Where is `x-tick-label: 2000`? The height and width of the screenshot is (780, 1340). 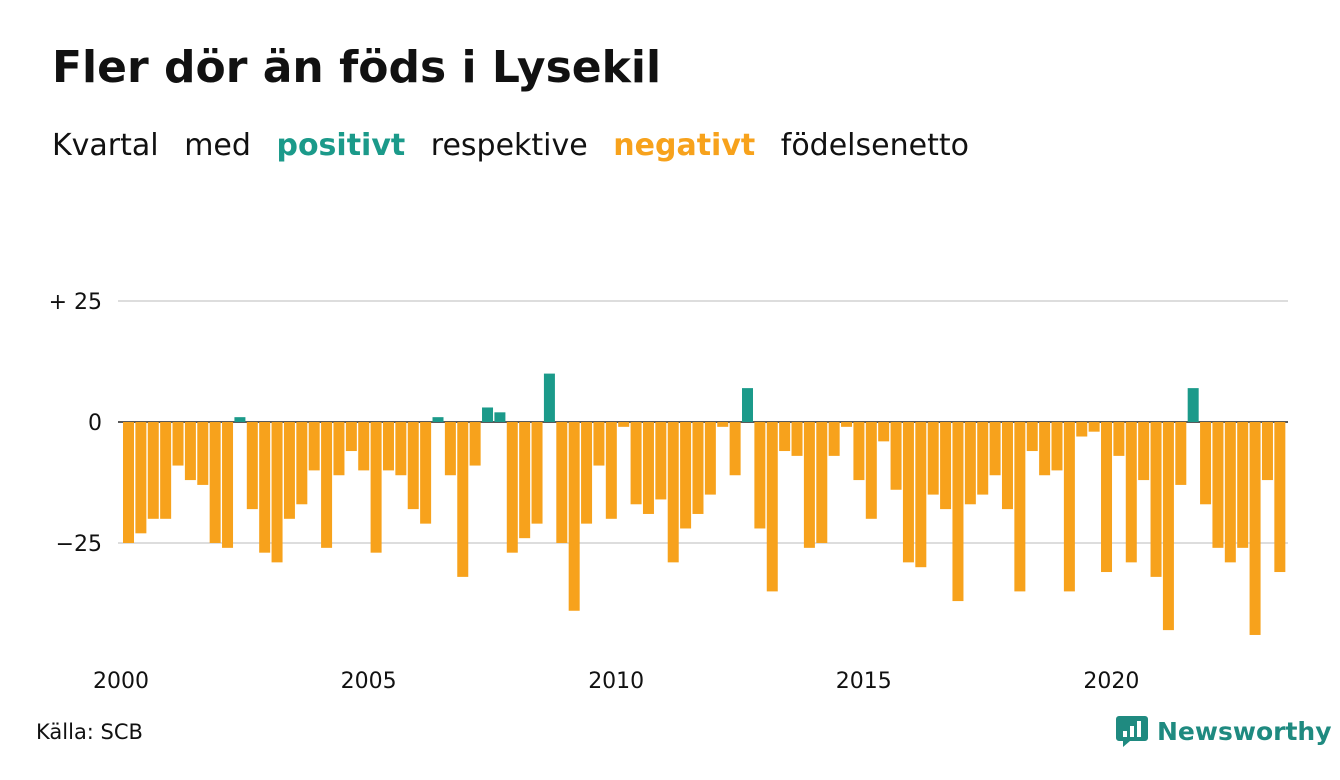 x-tick-label: 2000 is located at coordinates (121, 681).